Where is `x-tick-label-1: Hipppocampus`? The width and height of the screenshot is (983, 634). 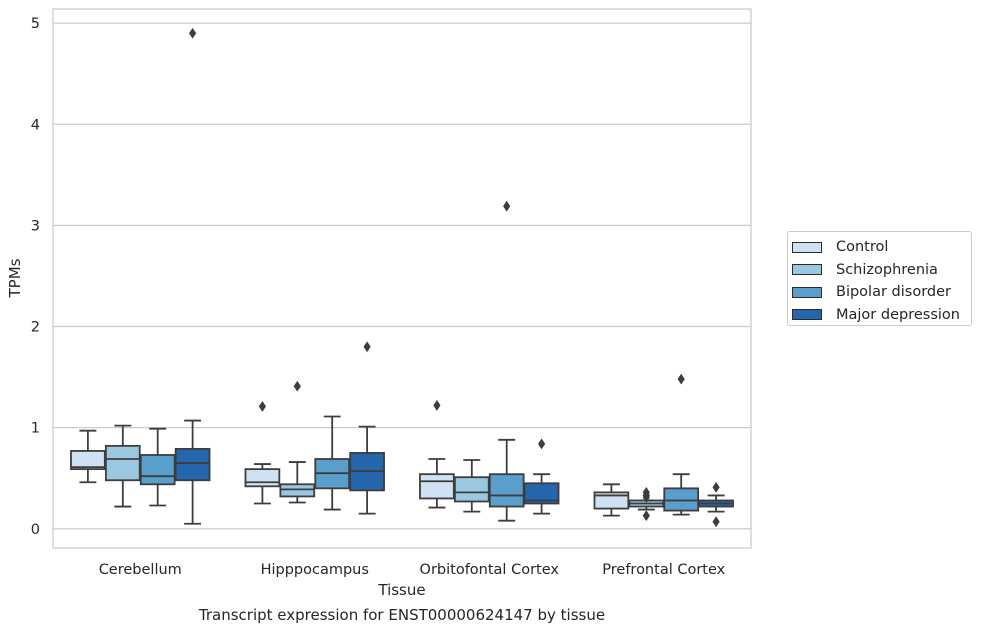
x-tick-label-1: Hipppocampus is located at coordinates (315, 570).